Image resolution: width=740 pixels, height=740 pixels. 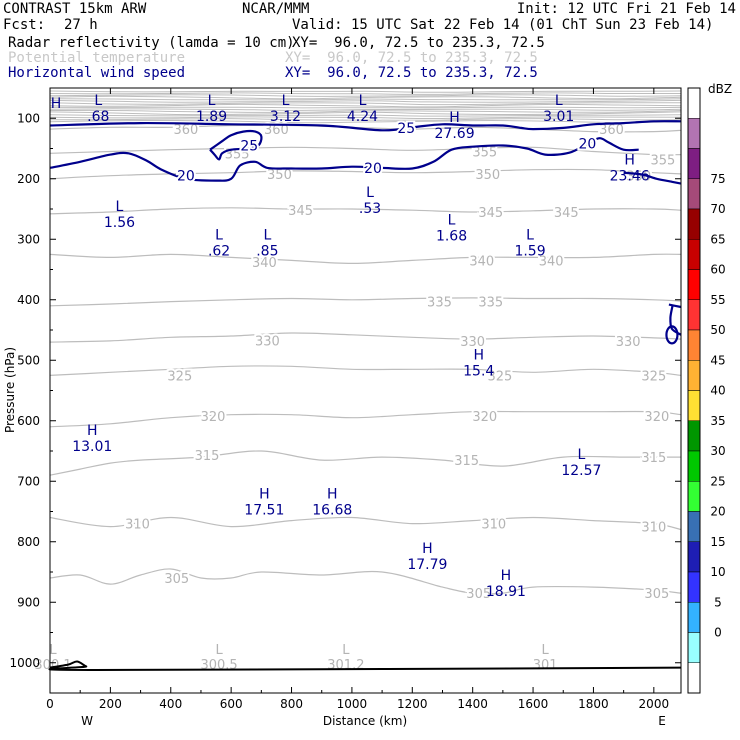 What do you see at coordinates (291, 704) in the screenshot?
I see `x-tick-label: 800` at bounding box center [291, 704].